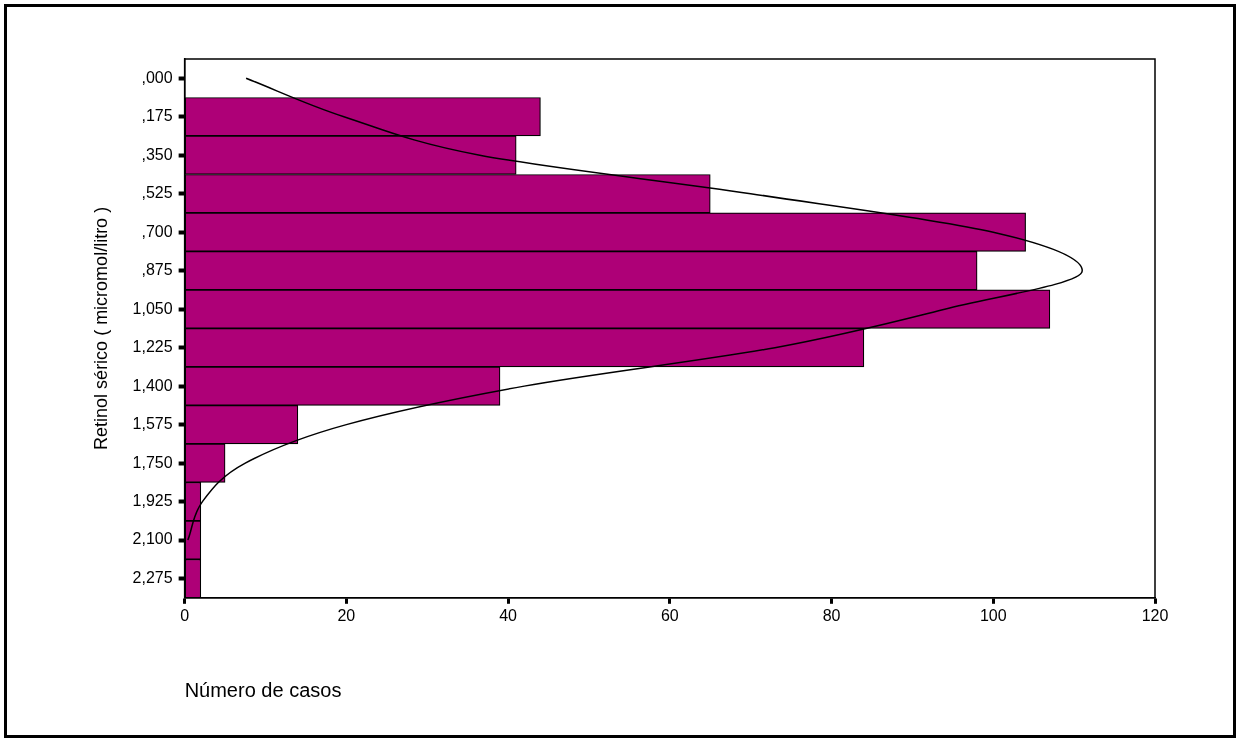 The image size is (1240, 740). I want to click on y-tick-label: ,350, so click(157, 154).